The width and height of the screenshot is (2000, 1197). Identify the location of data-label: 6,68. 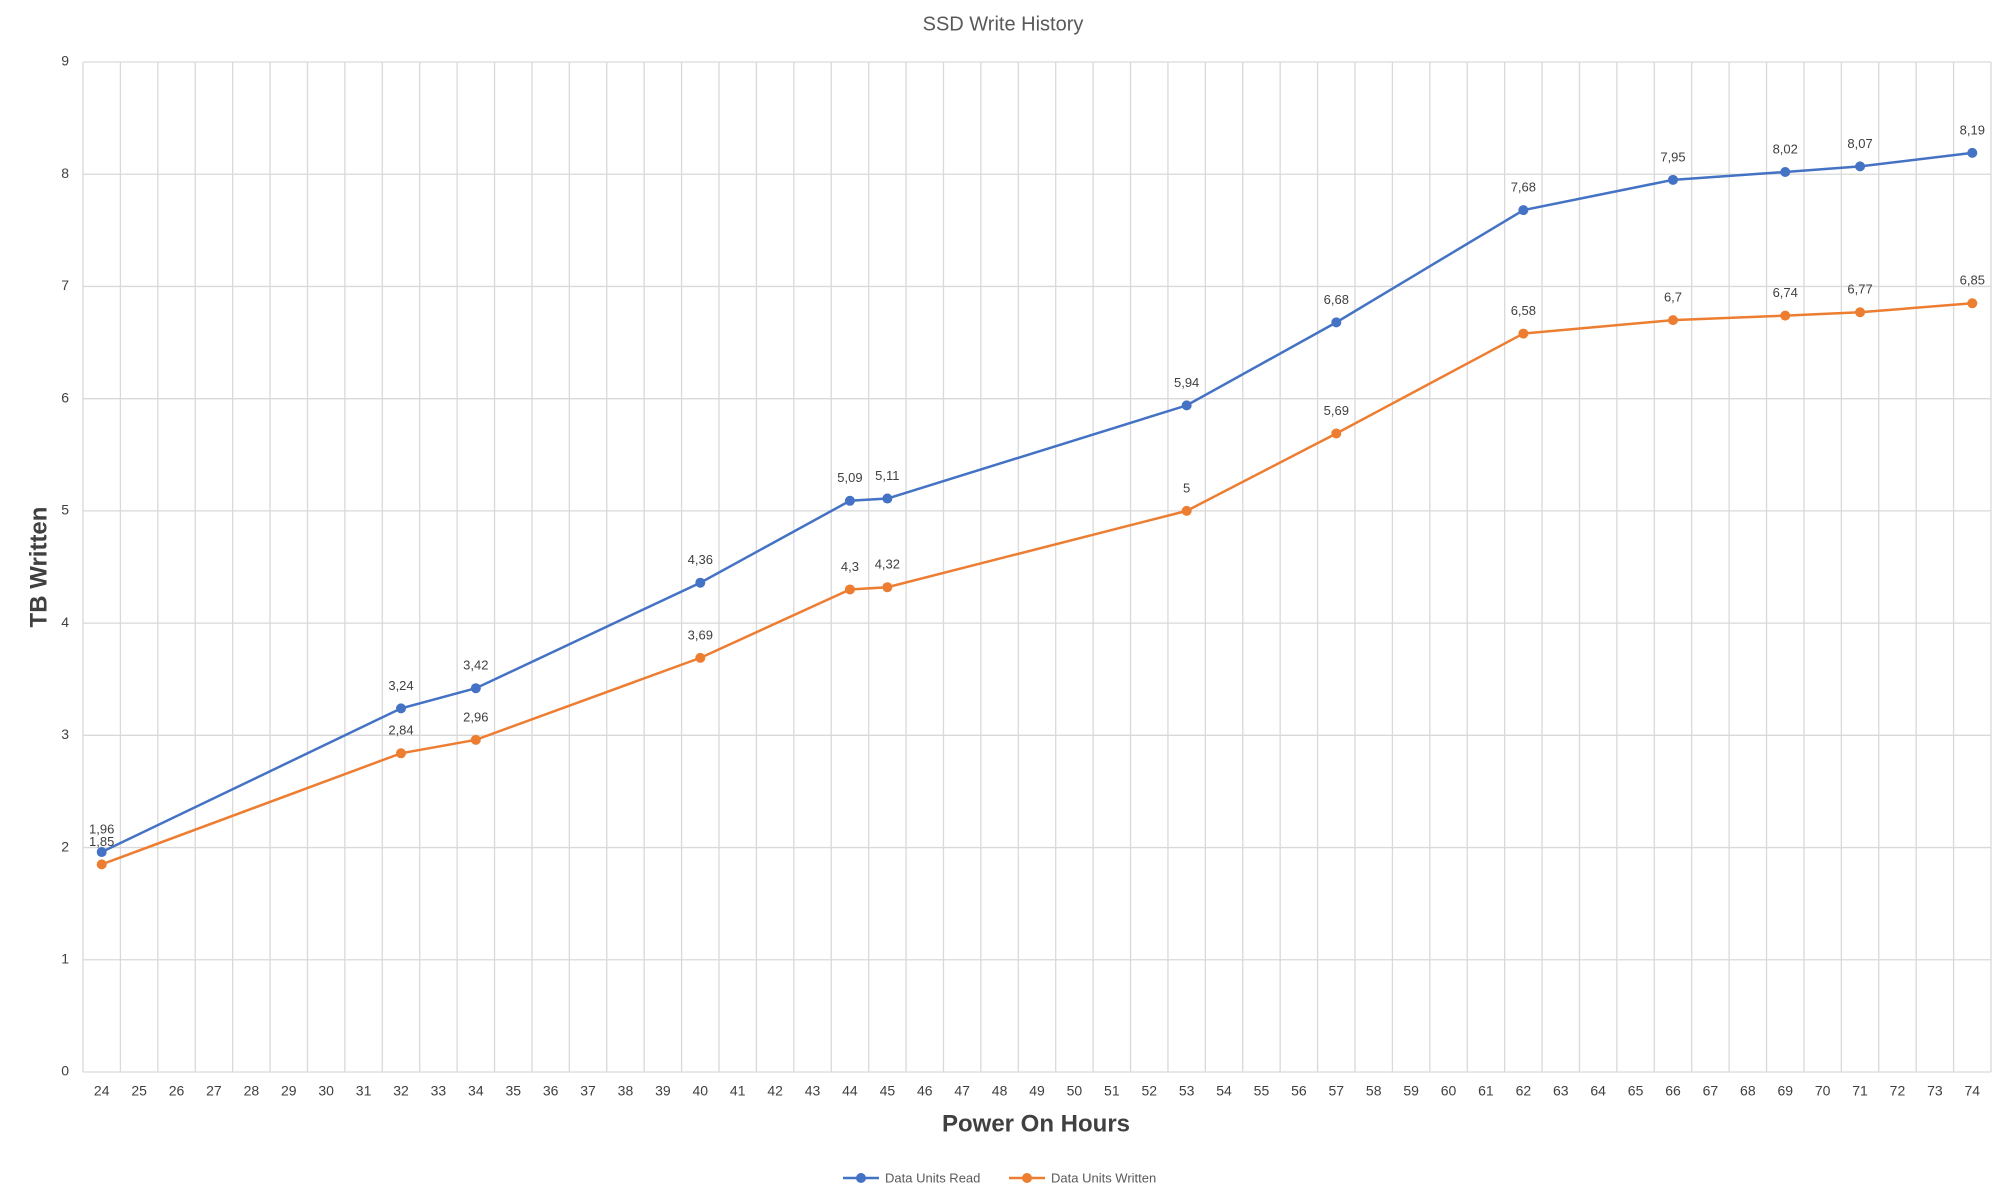
(1336, 299).